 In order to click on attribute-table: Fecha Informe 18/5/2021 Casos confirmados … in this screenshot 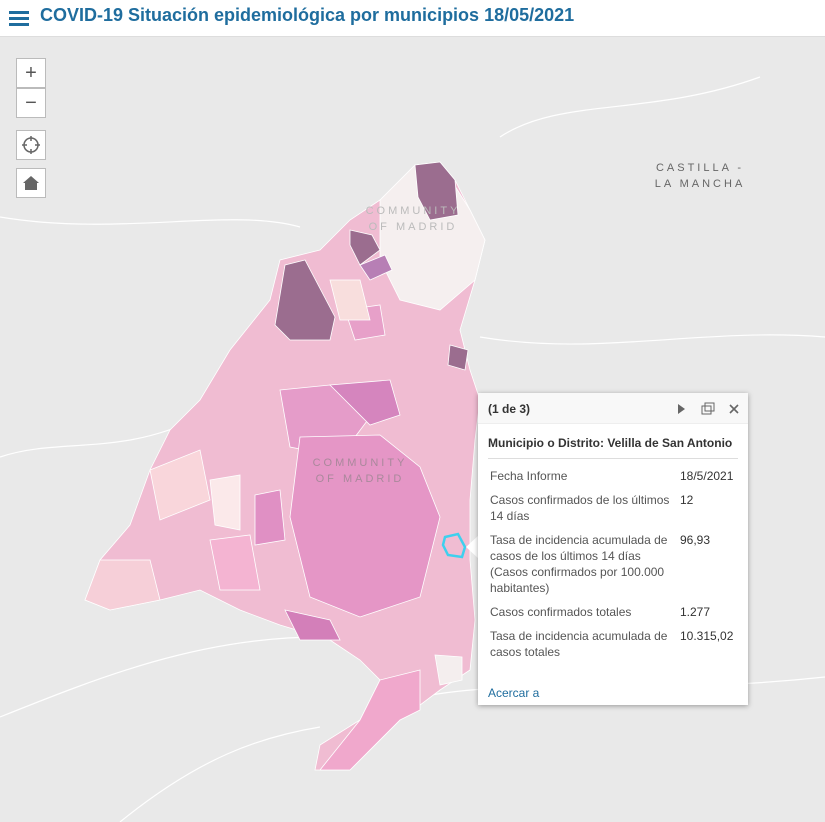, I will do `click(615, 568)`.